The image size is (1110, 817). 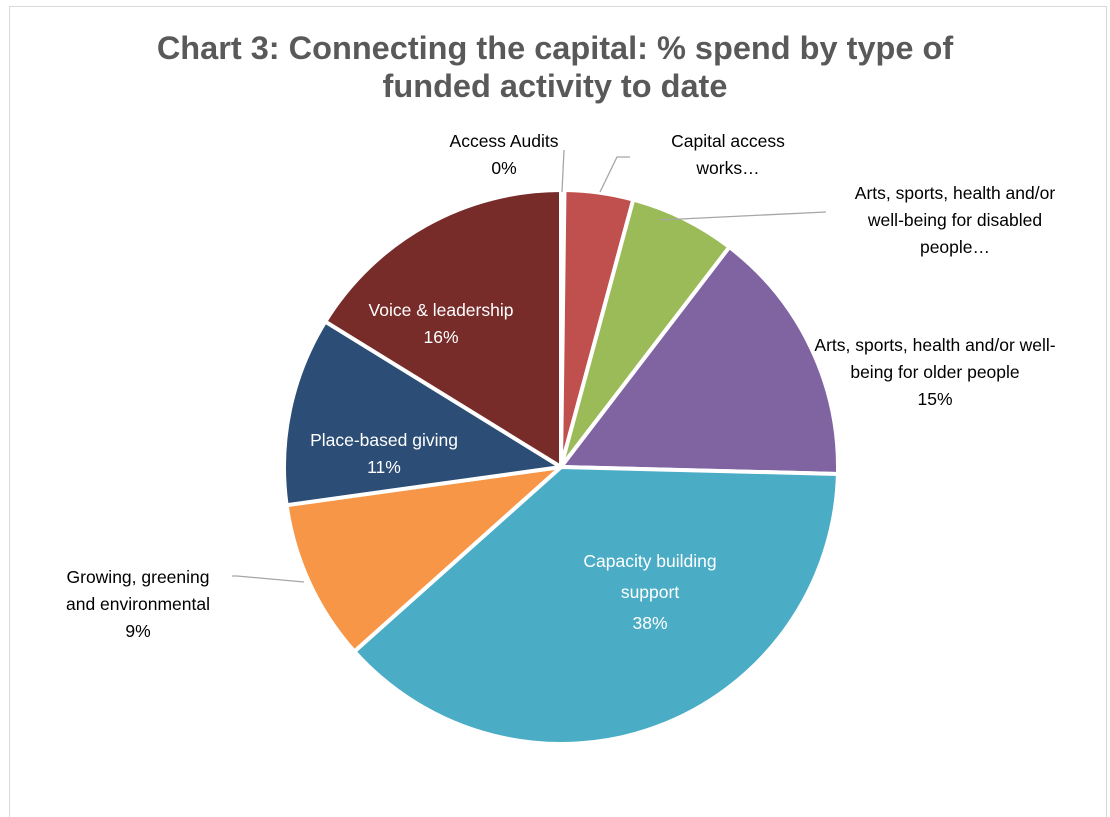 What do you see at coordinates (423, 559) in the screenshot?
I see `pie-slice-growing-greening-and-environmental` at bounding box center [423, 559].